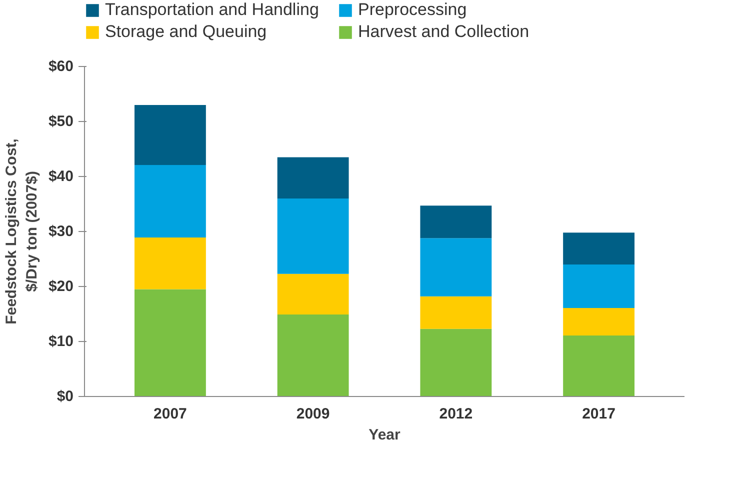  What do you see at coordinates (313, 414) in the screenshot?
I see `x-tick-label: 2009` at bounding box center [313, 414].